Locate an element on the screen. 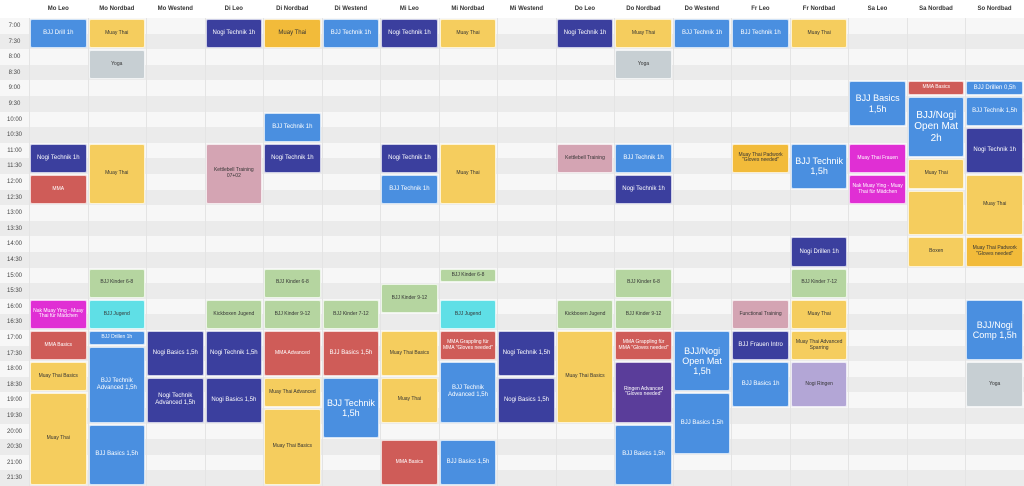  class-event-label: Kickboxen Jugend is located at coordinates (585, 313).